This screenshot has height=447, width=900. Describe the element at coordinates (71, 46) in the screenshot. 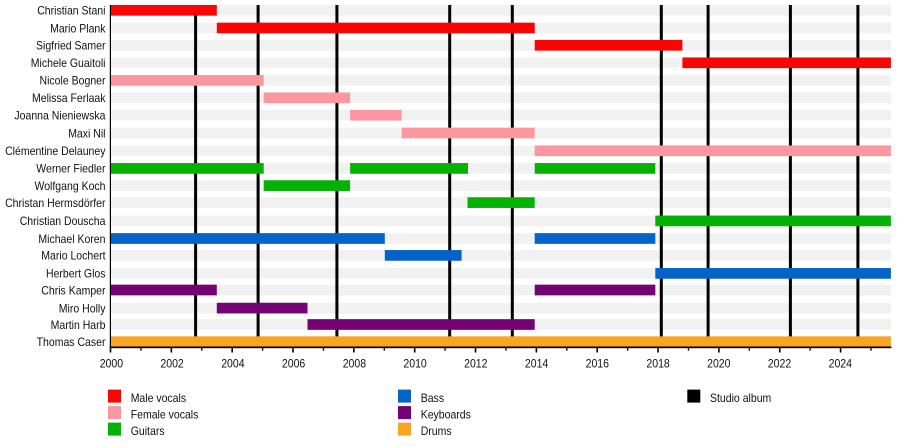

I see `svg-text: Sigfried Samer` at that location.